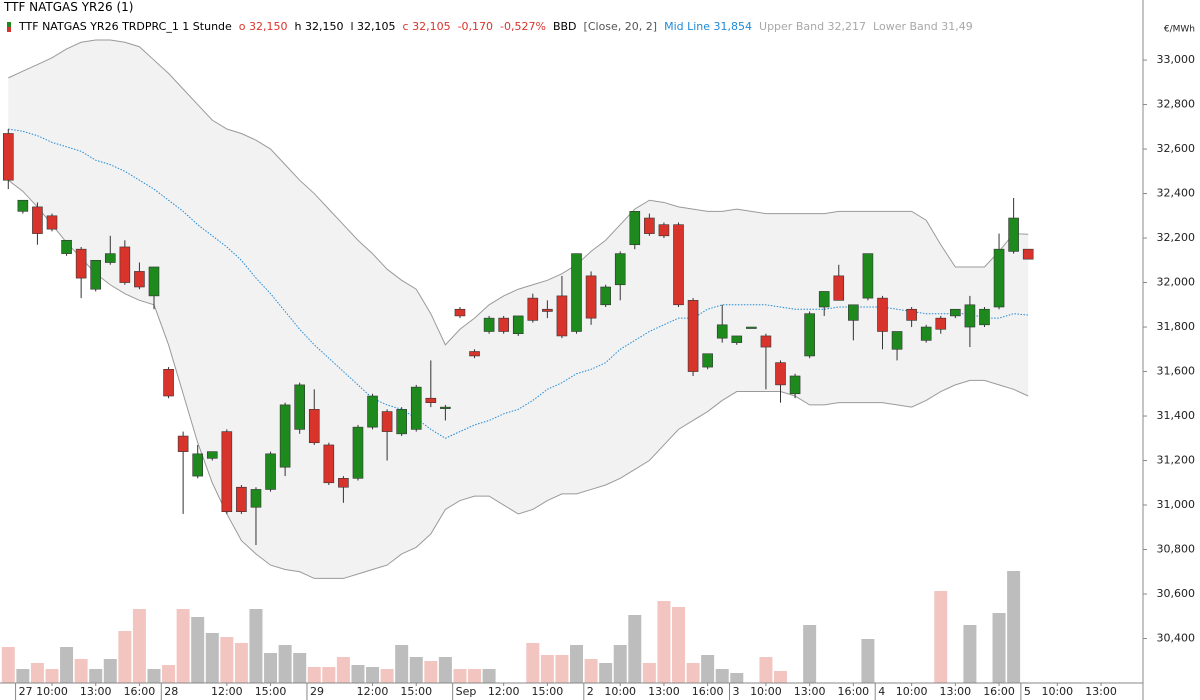 Image resolution: width=1200 pixels, height=700 pixels. Describe the element at coordinates (1027, 691) in the screenshot. I see `day-label: 5` at that location.